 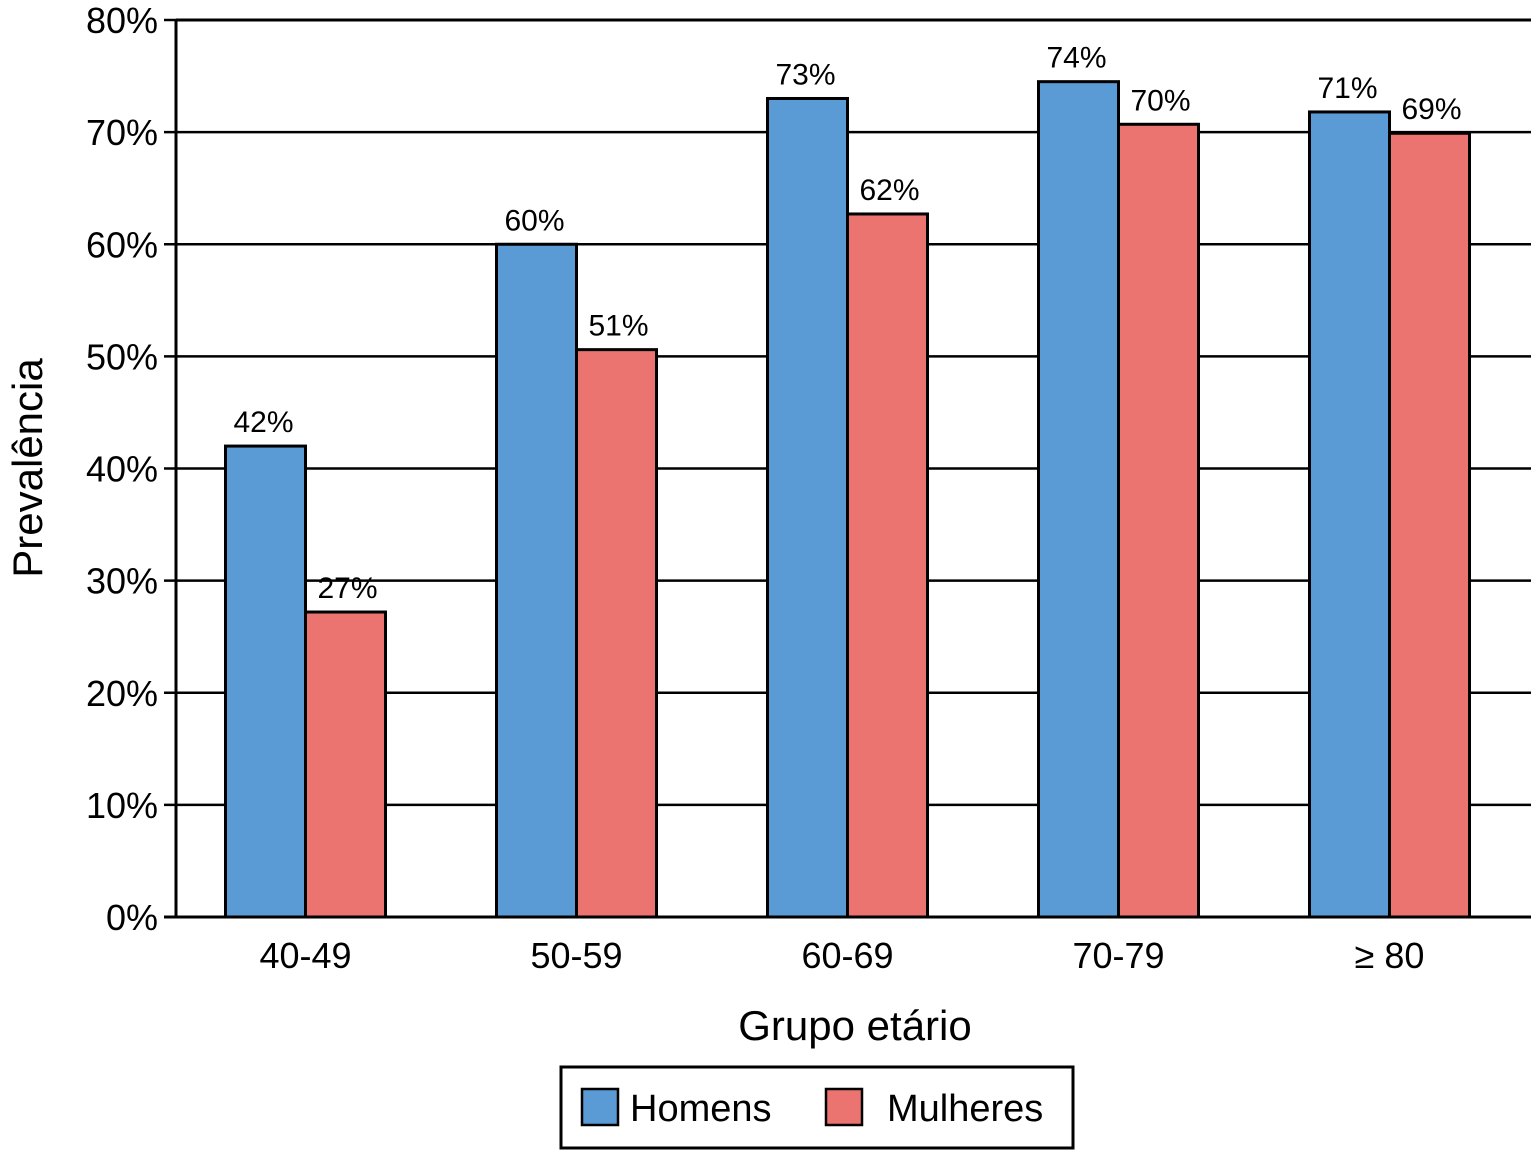 What do you see at coordinates (854, 1025) in the screenshot?
I see `x-axis-title: Grupo etário` at bounding box center [854, 1025].